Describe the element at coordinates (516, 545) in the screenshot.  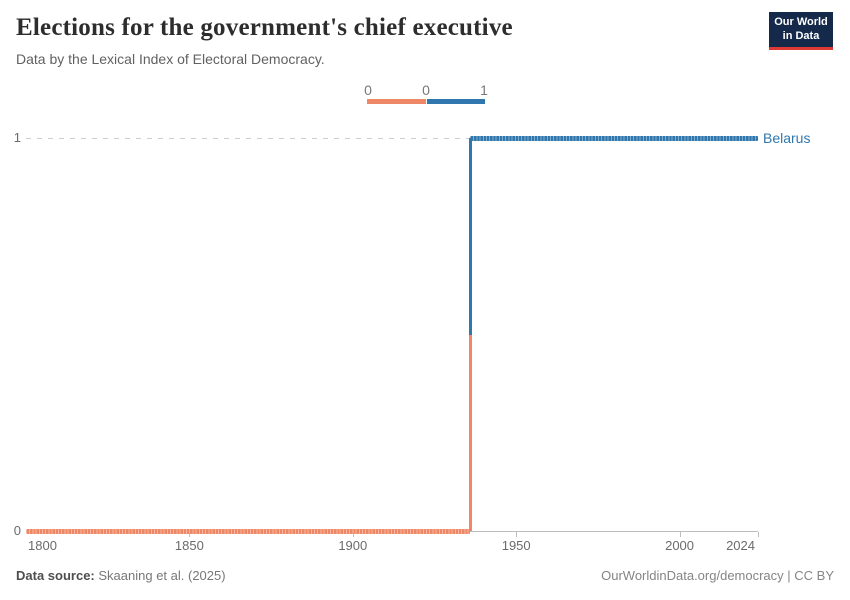
I see `x-tick-label-1950: 1950` at that location.